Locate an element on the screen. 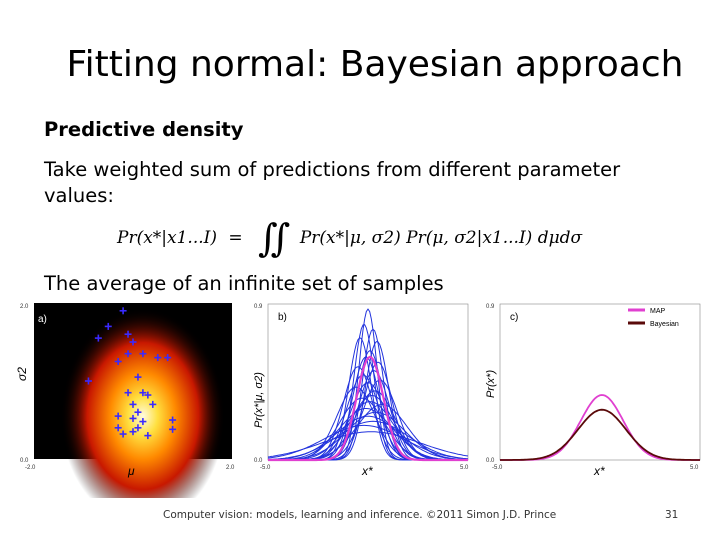 The width and height of the screenshot is (720, 540). panel-a-label: a) is located at coordinates (42, 319).